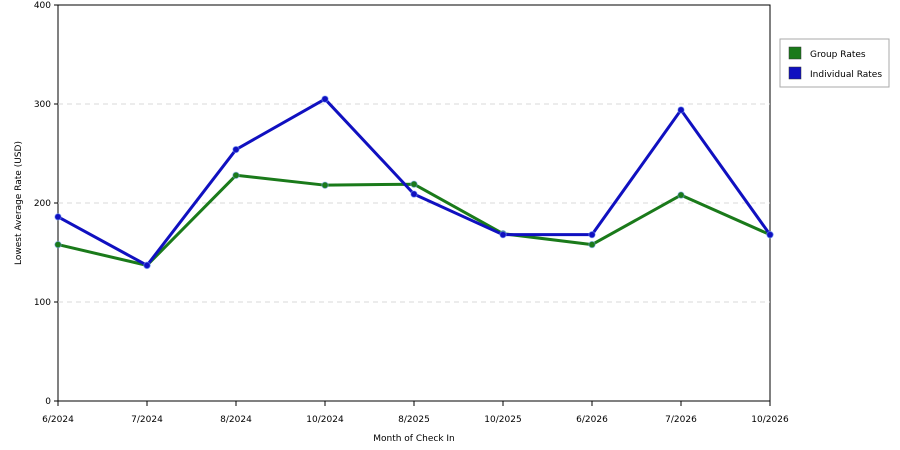  Describe the element at coordinates (834, 63) in the screenshot. I see `legend: Group Rates Individual Rates` at that location.